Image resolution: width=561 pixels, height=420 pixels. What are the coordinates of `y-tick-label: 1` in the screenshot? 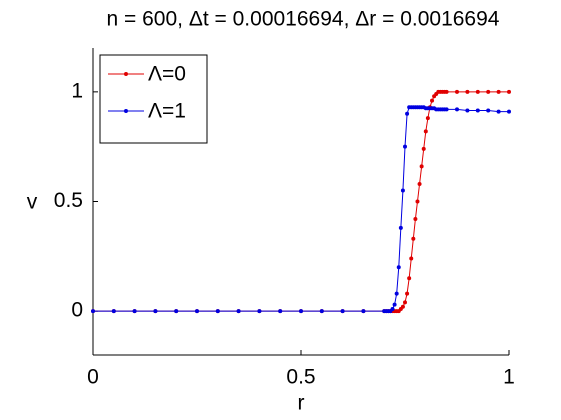 It's located at (77, 90).